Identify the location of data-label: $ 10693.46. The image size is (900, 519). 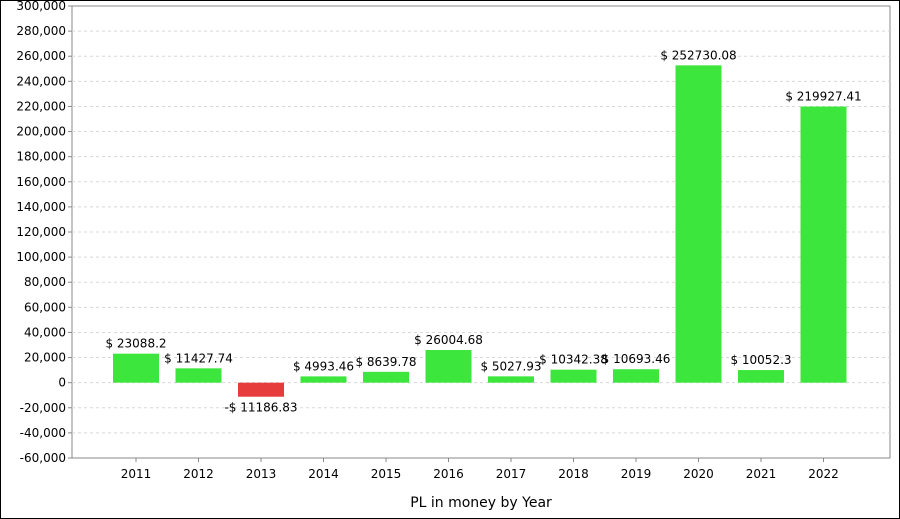
(636, 359).